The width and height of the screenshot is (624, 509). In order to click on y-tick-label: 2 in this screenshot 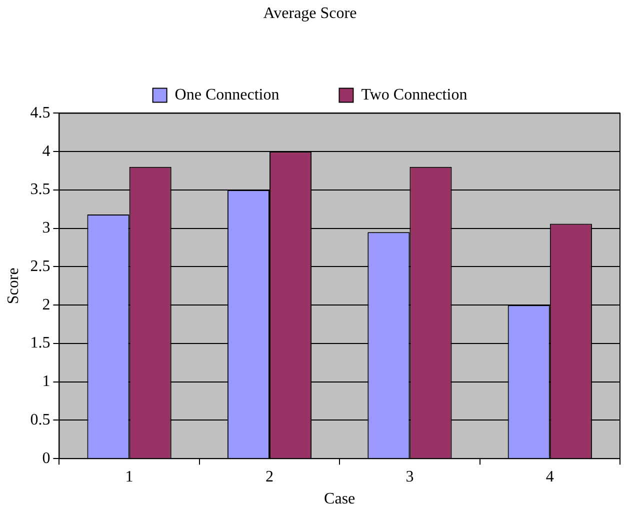, I will do `click(46, 305)`.